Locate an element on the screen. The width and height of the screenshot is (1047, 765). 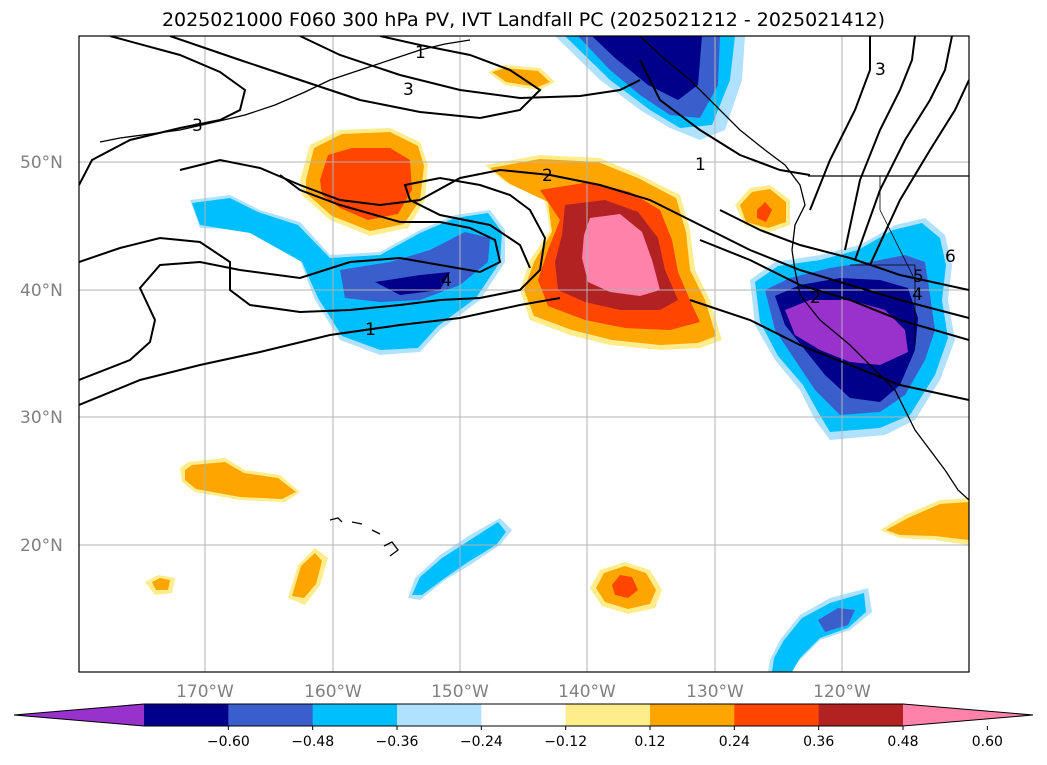
colorbar-extend-high is located at coordinates (968, 715).